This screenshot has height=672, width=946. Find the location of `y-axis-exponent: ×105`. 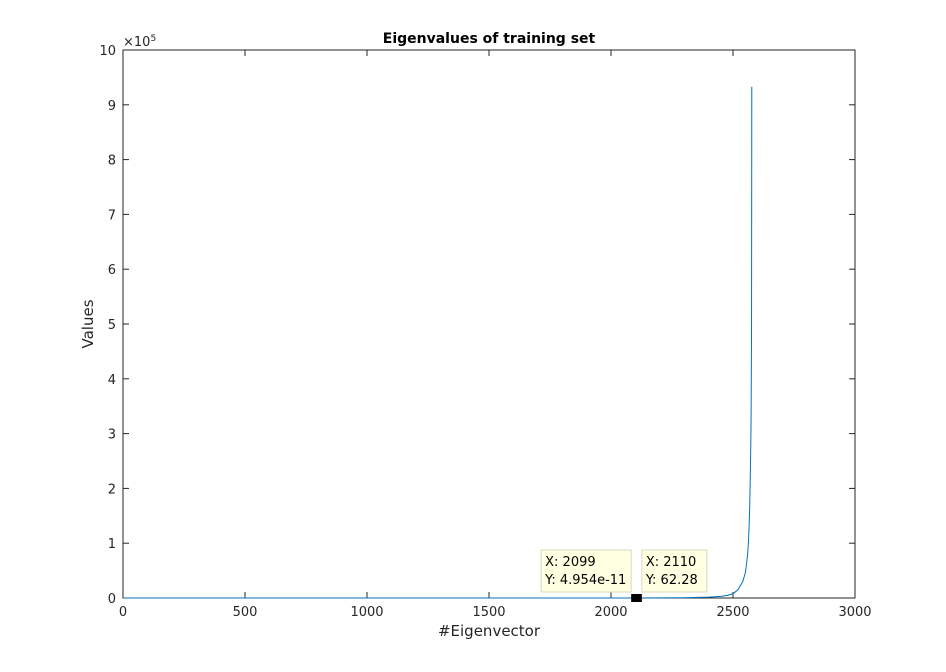

y-axis-exponent: ×105 is located at coordinates (139, 42).